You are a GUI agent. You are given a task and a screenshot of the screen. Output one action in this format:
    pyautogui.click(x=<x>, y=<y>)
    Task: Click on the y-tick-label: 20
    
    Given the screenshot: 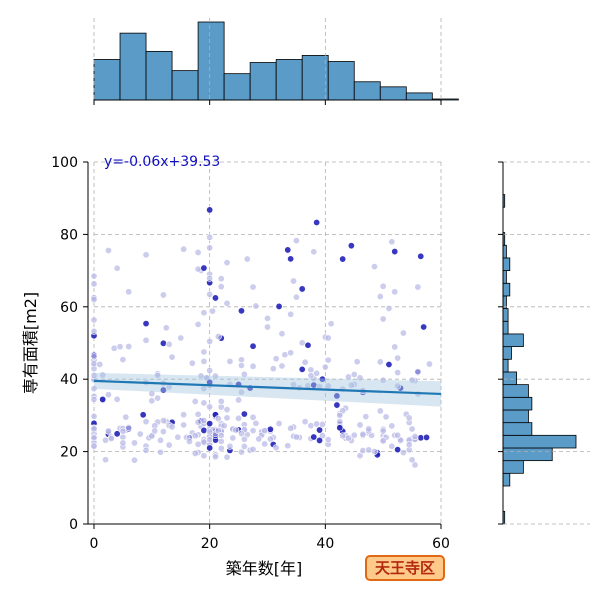 What is the action you would take?
    pyautogui.click(x=69, y=453)
    